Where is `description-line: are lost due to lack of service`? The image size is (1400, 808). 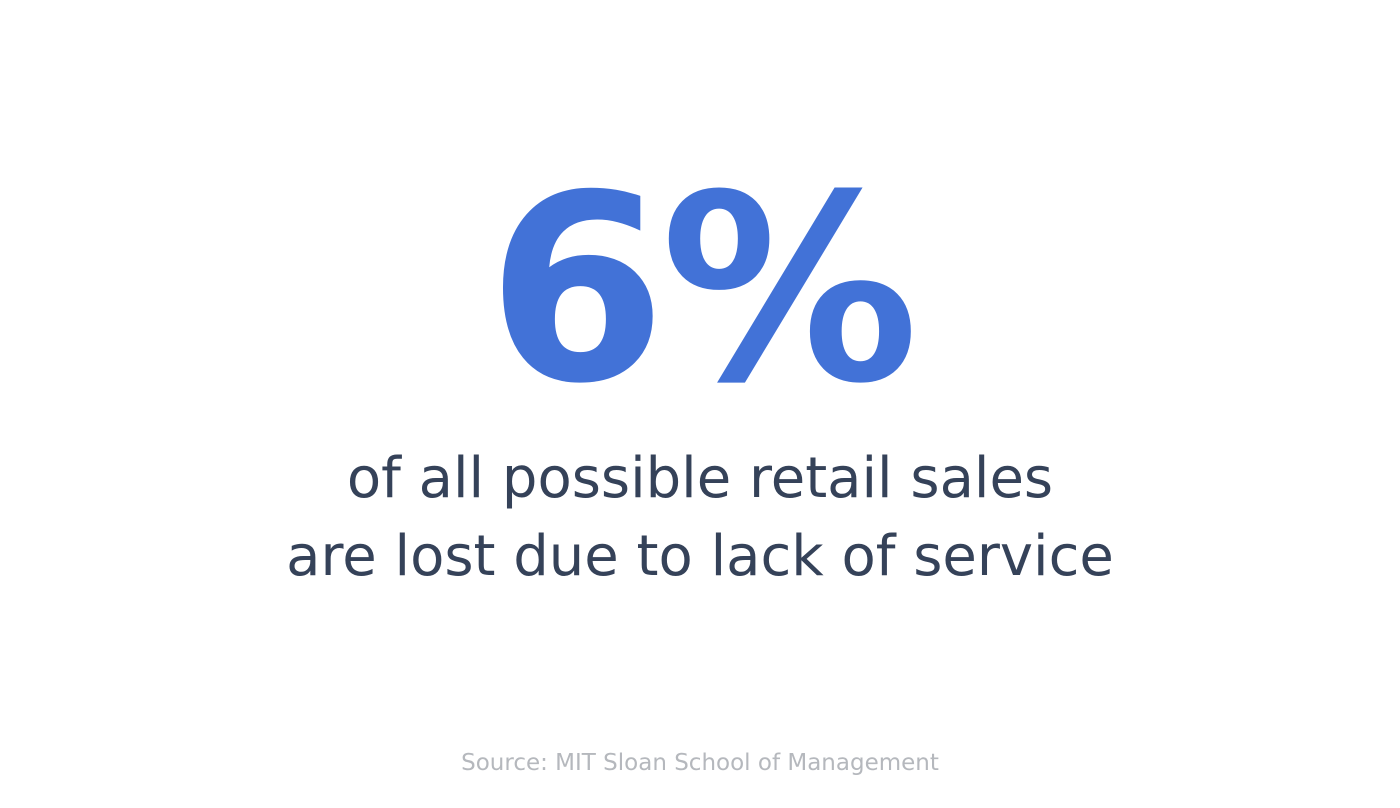
description-line: are lost due to lack of service is located at coordinates (700, 556).